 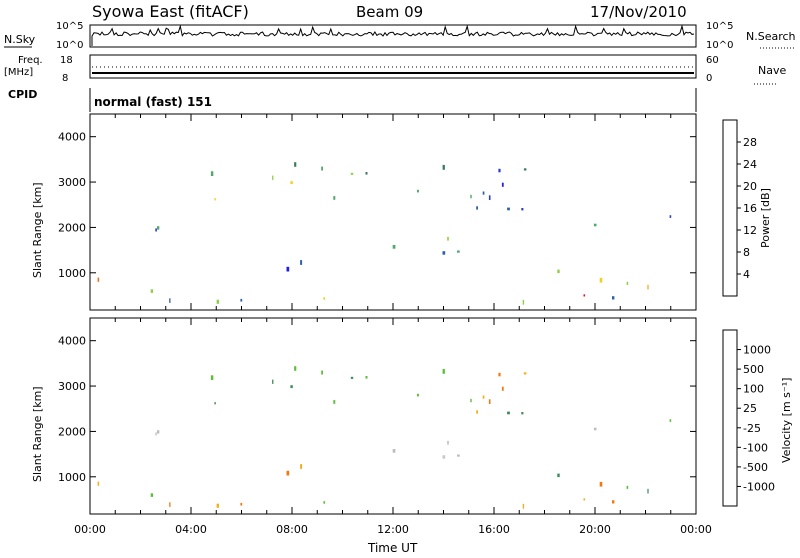 I want to click on xtick-label: 08:00, so click(x=292, y=529).